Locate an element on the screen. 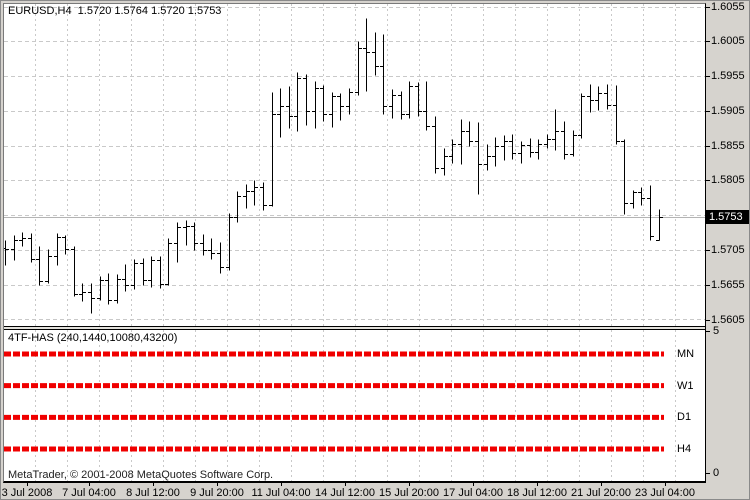 The width and height of the screenshot is (750, 500). indicator-line-label-d1: D1 is located at coordinates (684, 417).